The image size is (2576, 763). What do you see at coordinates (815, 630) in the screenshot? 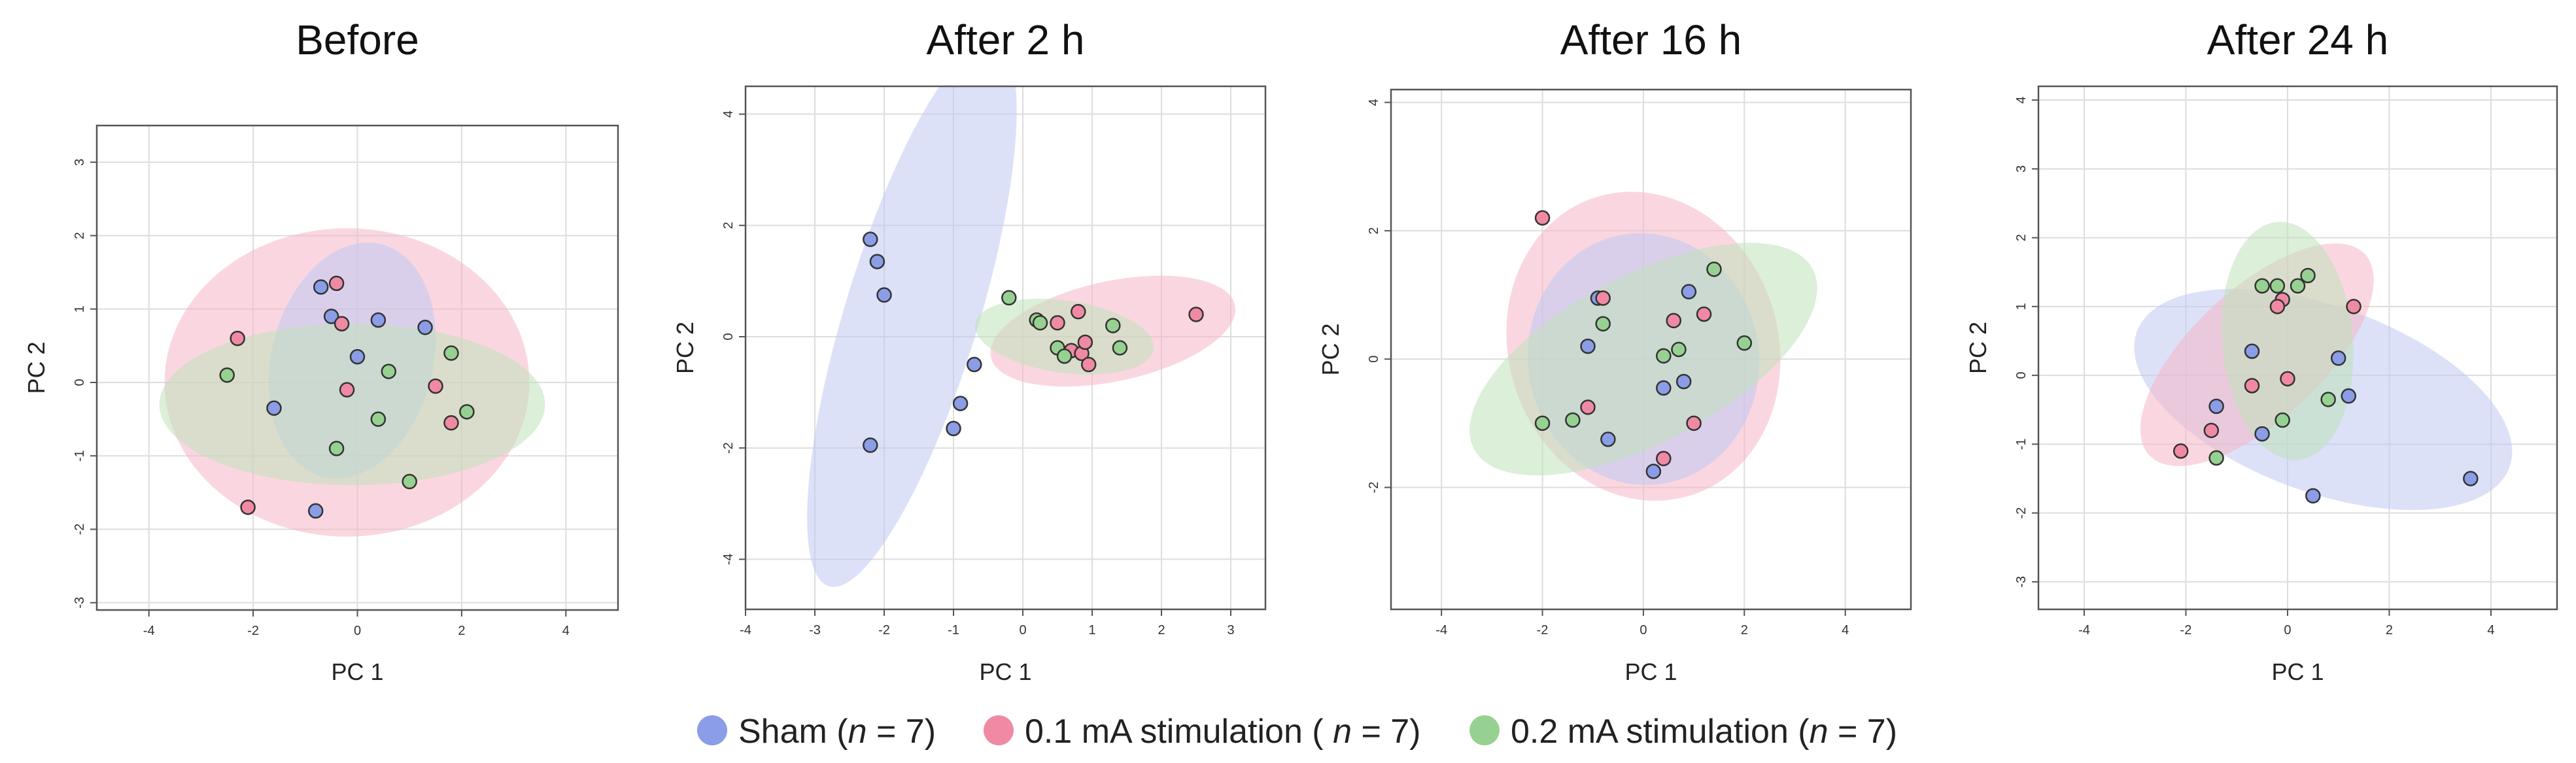
I see `x-tick-label: -3` at bounding box center [815, 630].